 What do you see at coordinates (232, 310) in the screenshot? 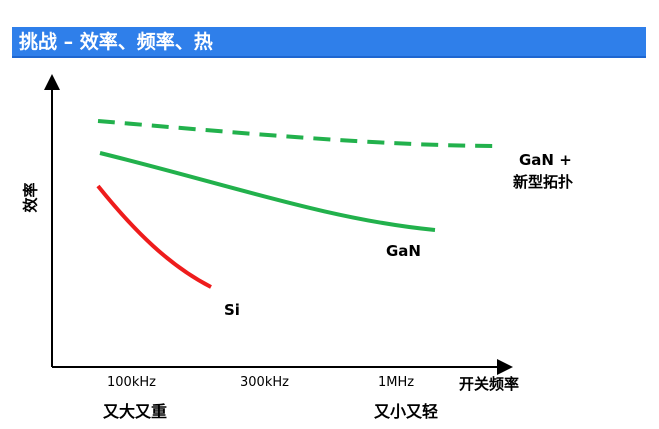
I see `series-label-si: Si` at bounding box center [232, 310].